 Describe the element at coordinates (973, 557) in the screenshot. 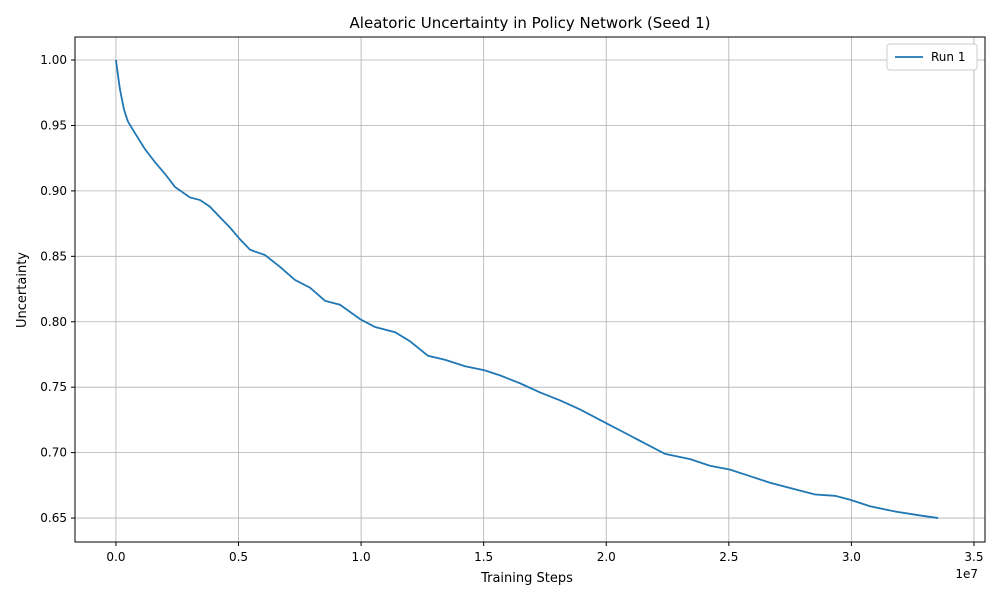

I see `x-tick-label: 3.5` at that location.